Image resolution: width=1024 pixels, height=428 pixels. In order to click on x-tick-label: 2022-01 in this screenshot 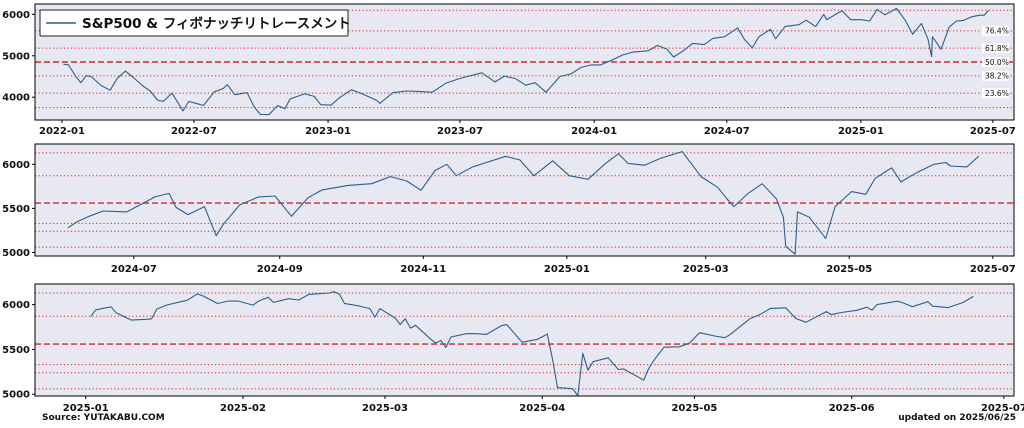, I will do `click(62, 131)`.